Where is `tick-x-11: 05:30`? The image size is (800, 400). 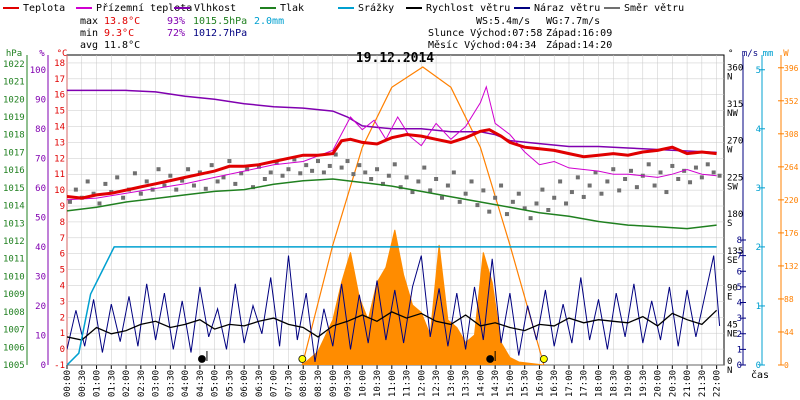
tick-x-11: 05:30 is located at coordinates (230, 383).